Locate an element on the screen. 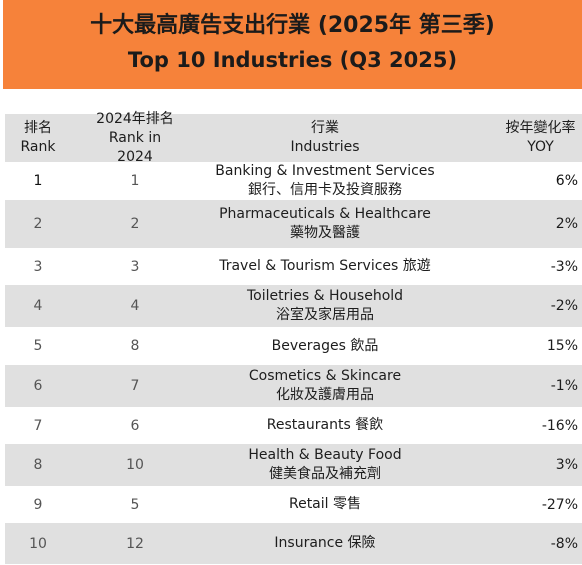  table-row: 5 8 Beverages 飲品 15% is located at coordinates (293, 346).